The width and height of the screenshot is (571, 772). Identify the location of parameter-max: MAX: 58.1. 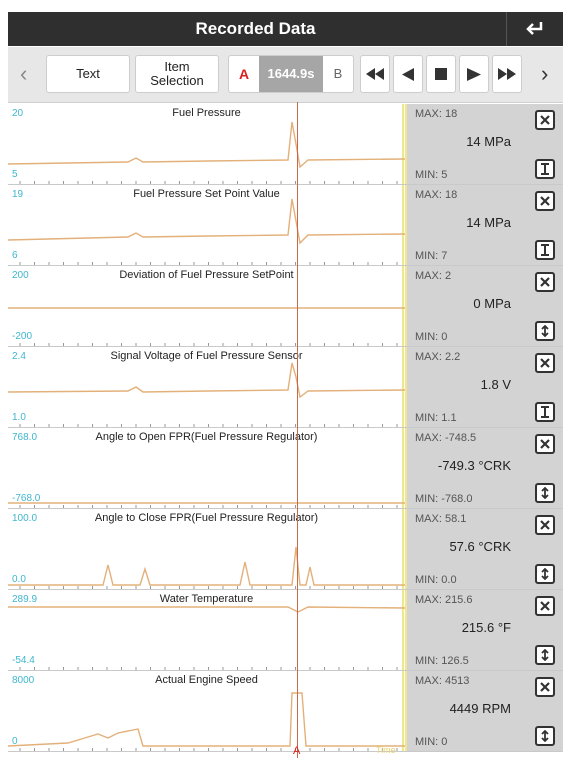
(441, 519).